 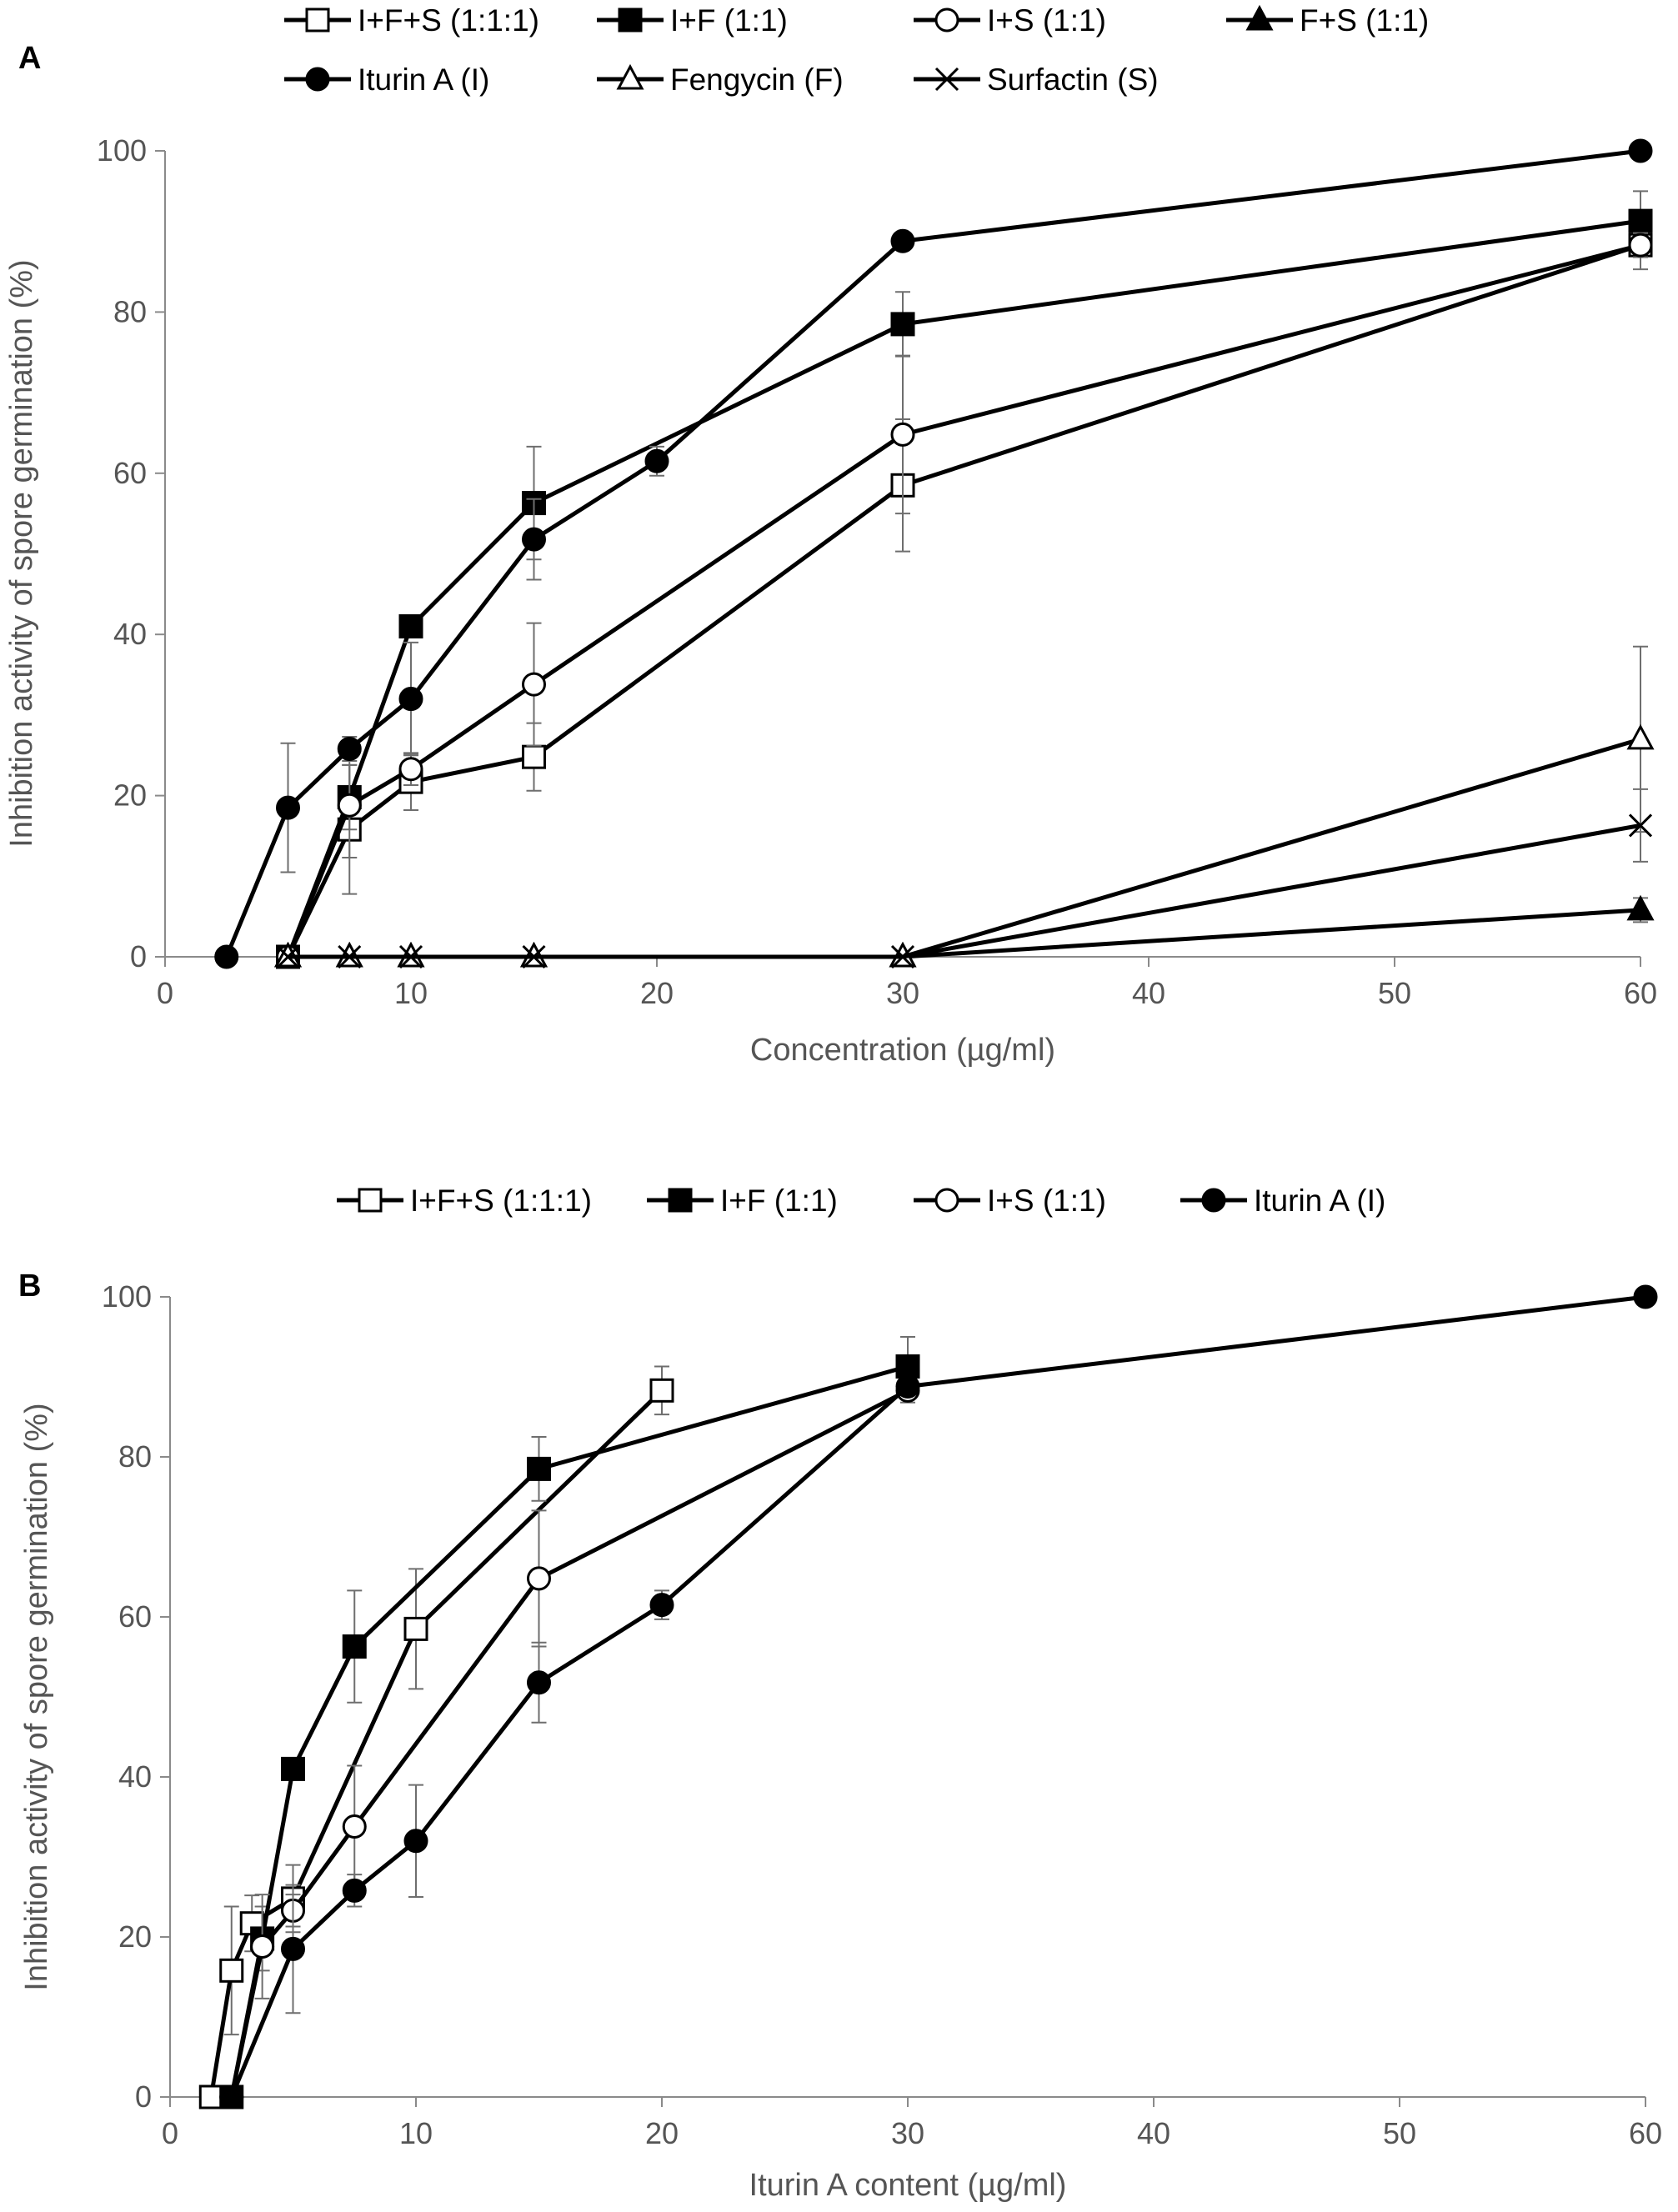 I want to click on panel-label-a: A, so click(x=29, y=58).